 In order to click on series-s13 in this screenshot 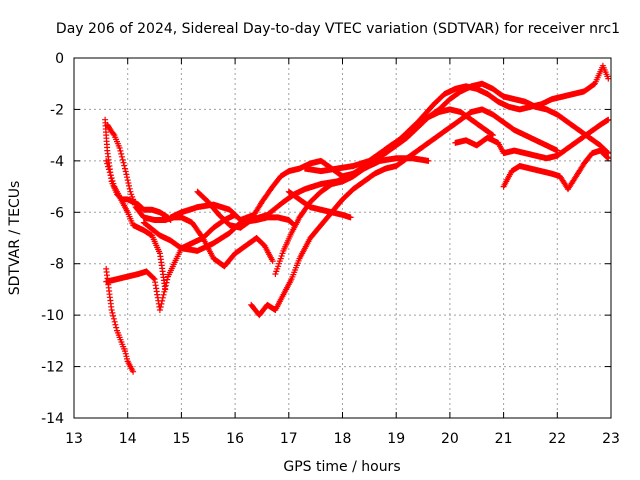, I will do `click(532, 139)`.